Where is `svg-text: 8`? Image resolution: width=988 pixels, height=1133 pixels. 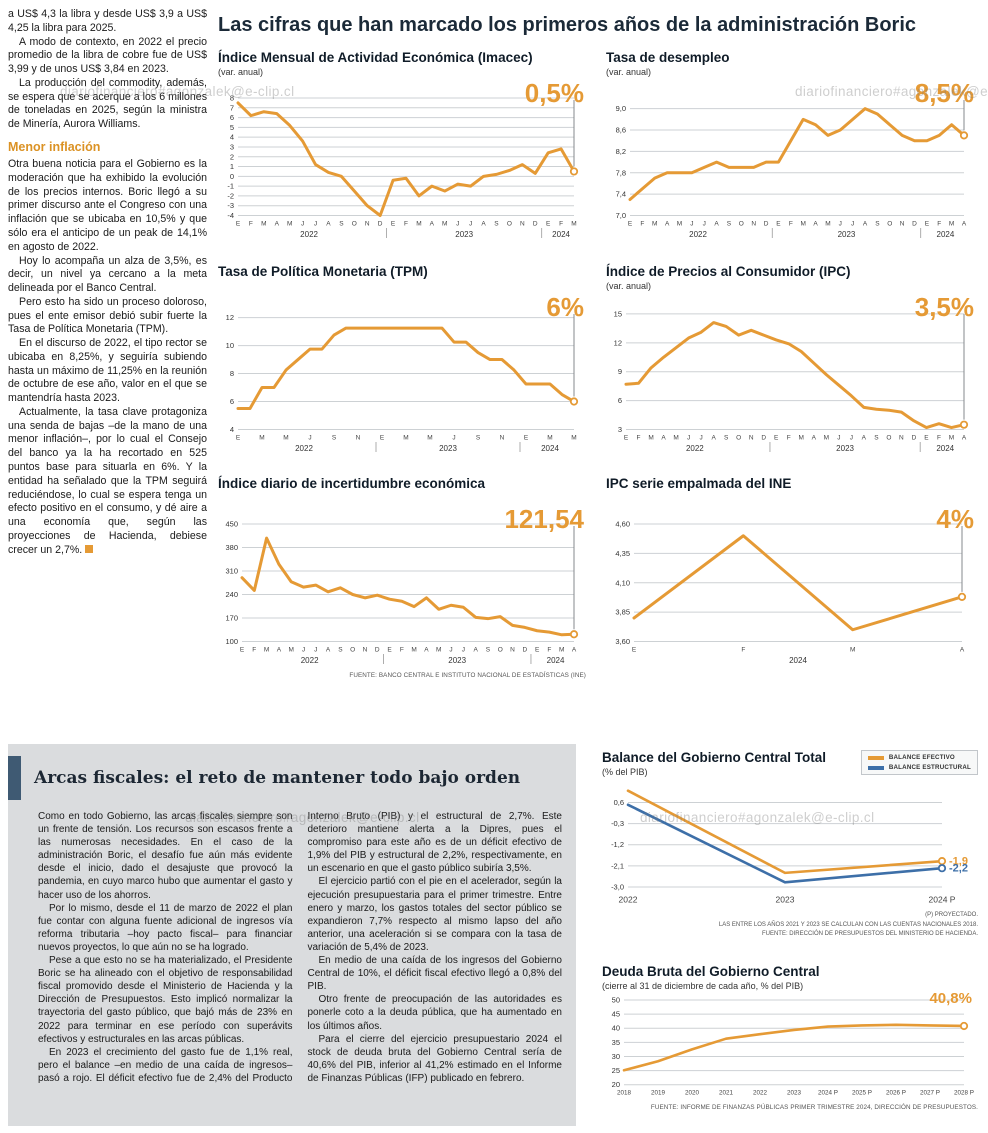
svg-text: 8 is located at coordinates (232, 373).